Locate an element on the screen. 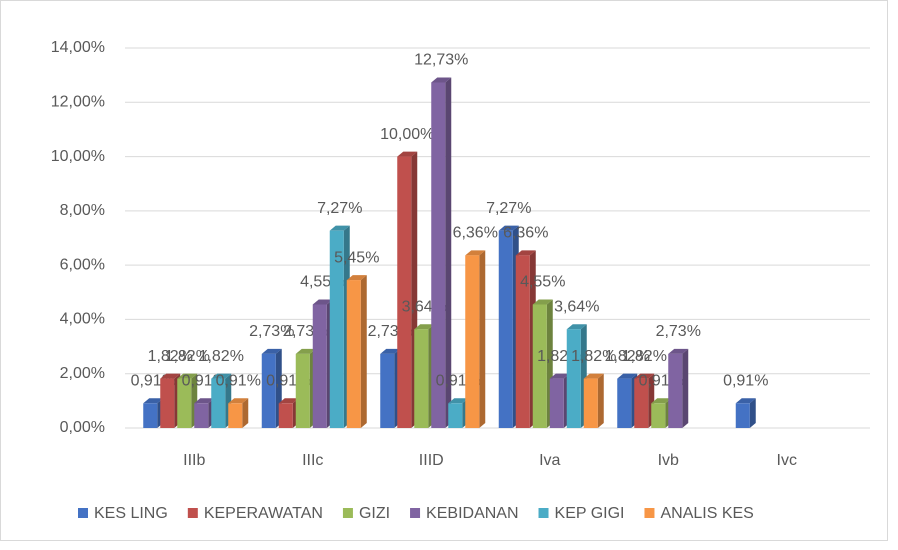 This screenshot has width=898, height=550. legend-label: GIZI is located at coordinates (374, 513).